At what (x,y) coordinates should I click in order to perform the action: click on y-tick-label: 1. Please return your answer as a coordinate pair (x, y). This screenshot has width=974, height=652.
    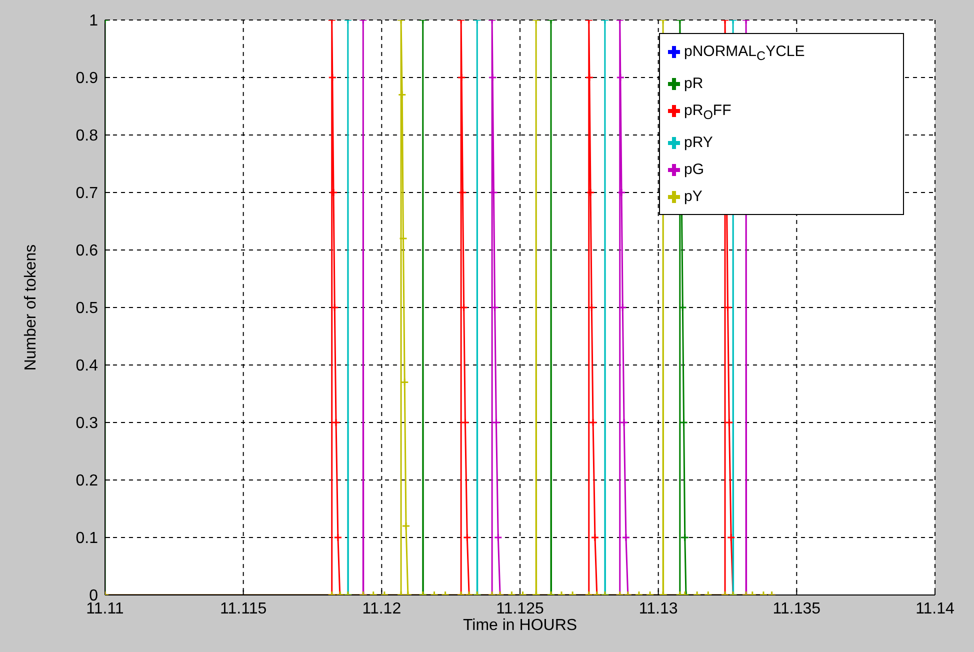
    Looking at the image, I should click on (93, 21).